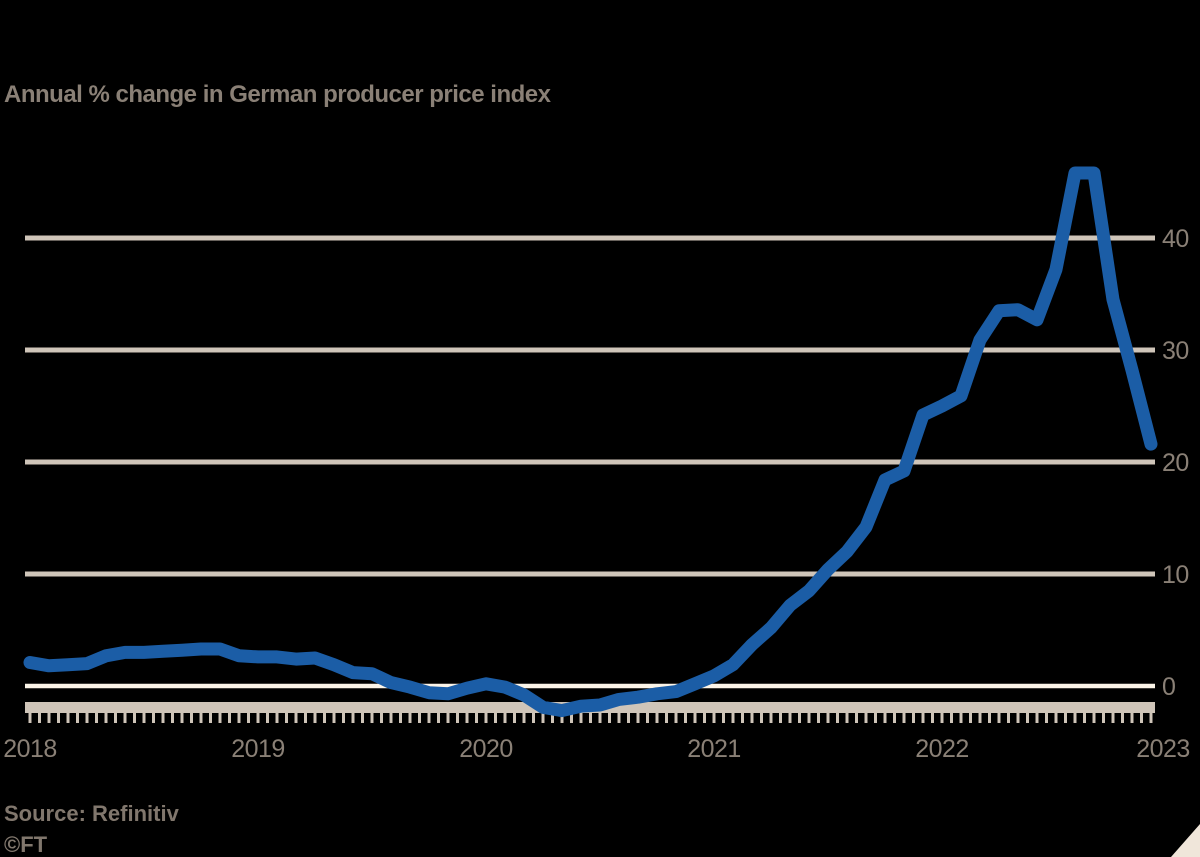 The width and height of the screenshot is (1200, 857). What do you see at coordinates (714, 749) in the screenshot?
I see `x-tick-label: 2021` at bounding box center [714, 749].